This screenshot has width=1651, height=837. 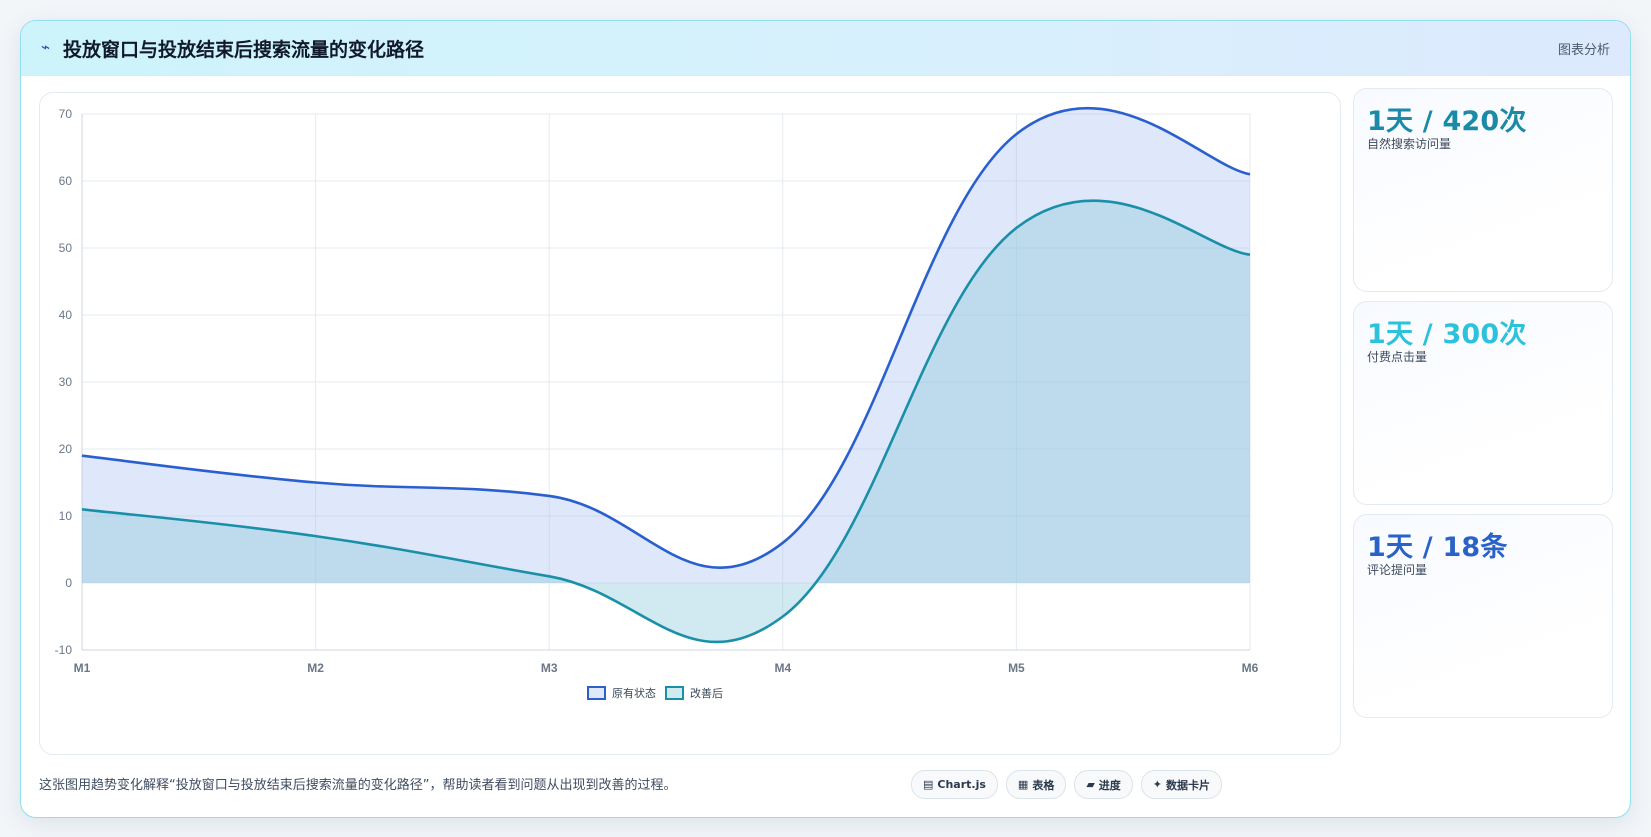 What do you see at coordinates (961, 784) in the screenshot?
I see `chip-label: Chart.js` at bounding box center [961, 784].